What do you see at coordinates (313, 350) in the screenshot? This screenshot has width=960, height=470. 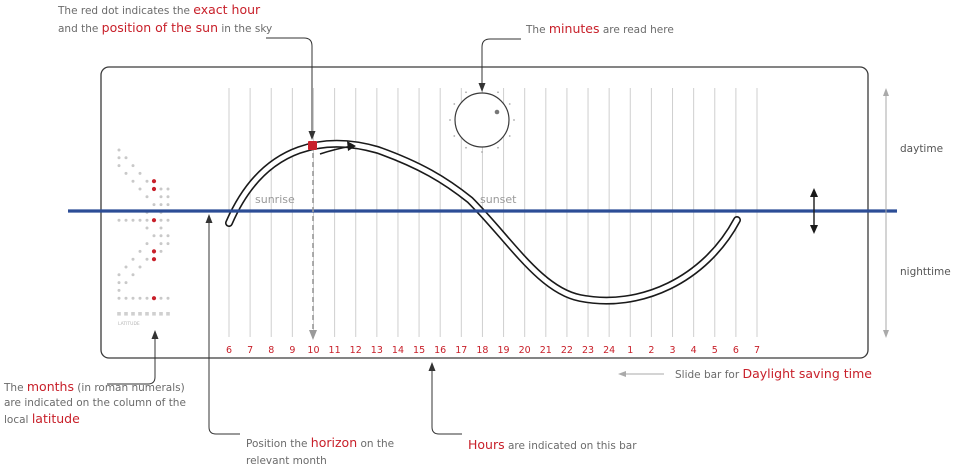 I see `hour-label: 10` at bounding box center [313, 350].